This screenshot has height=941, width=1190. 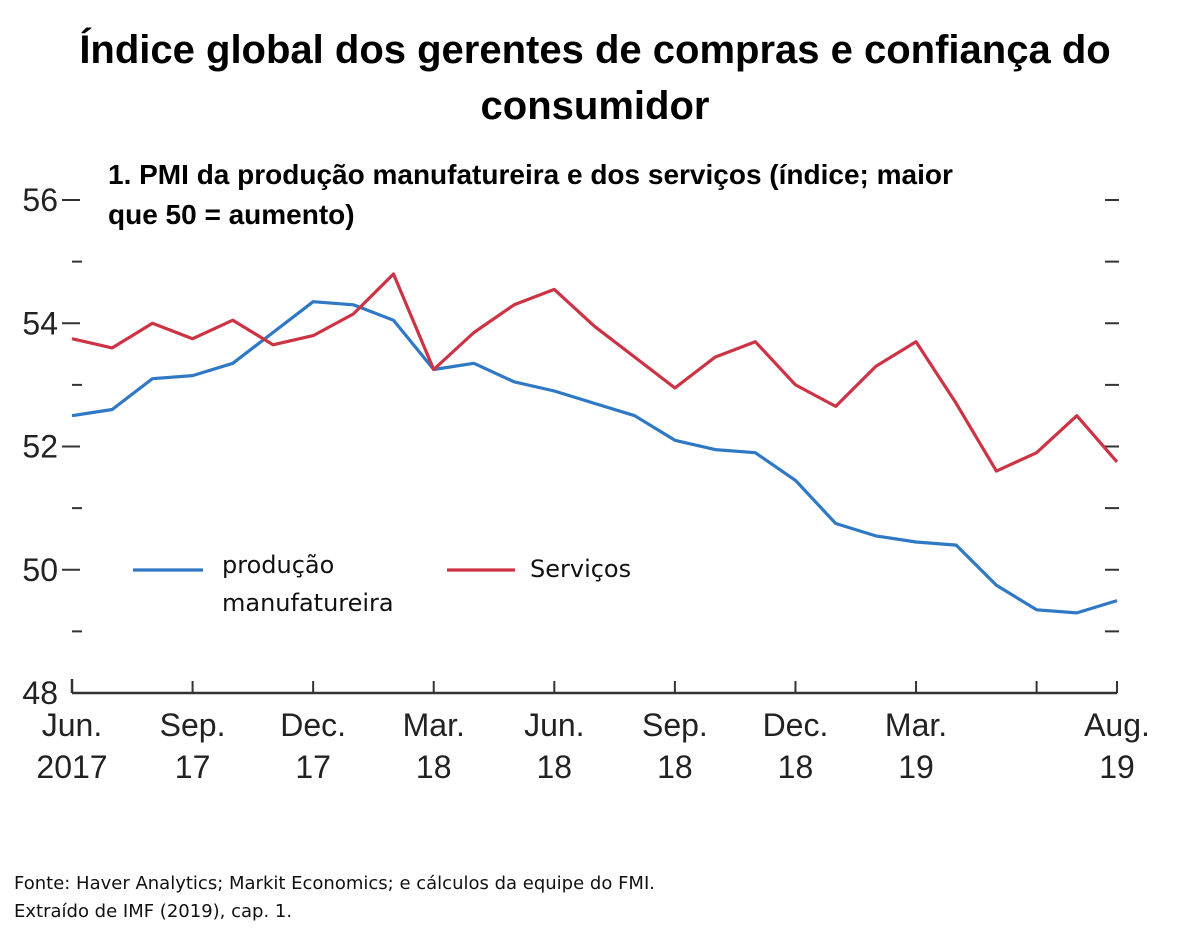 What do you see at coordinates (580, 569) in the screenshot?
I see `legend-label-services: Serviços` at bounding box center [580, 569].